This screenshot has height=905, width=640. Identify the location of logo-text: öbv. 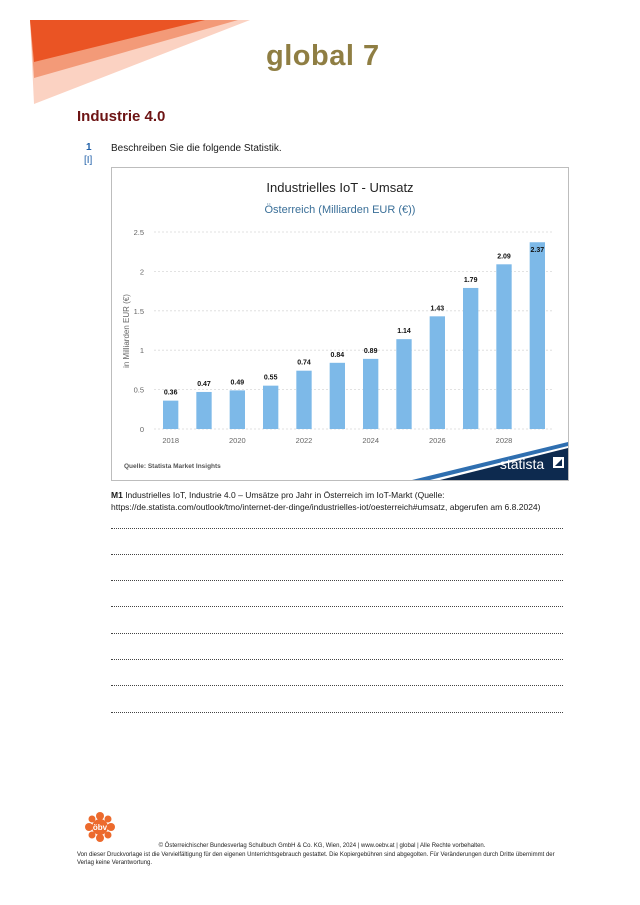
(100, 827).